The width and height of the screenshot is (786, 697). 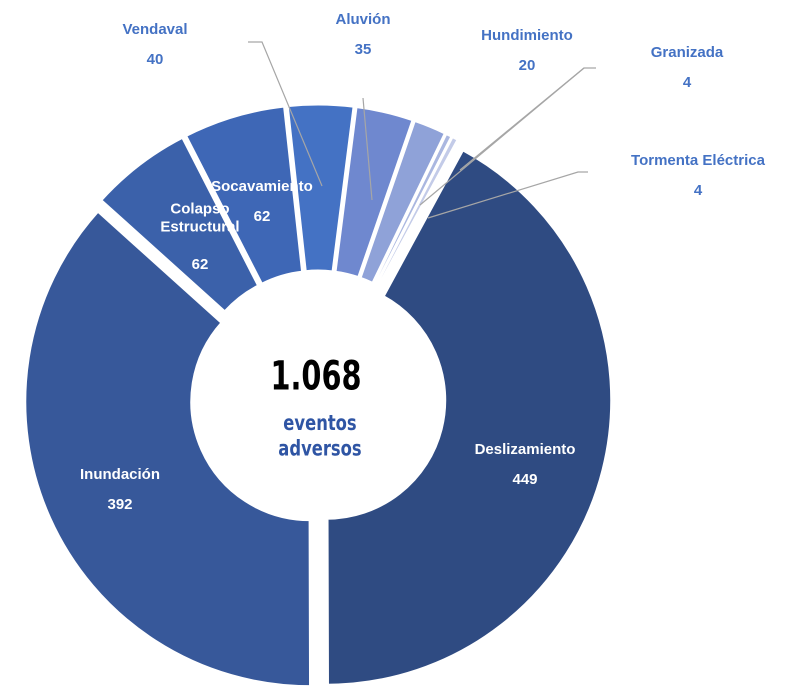 I want to click on slice-value: 40, so click(x=155, y=59).